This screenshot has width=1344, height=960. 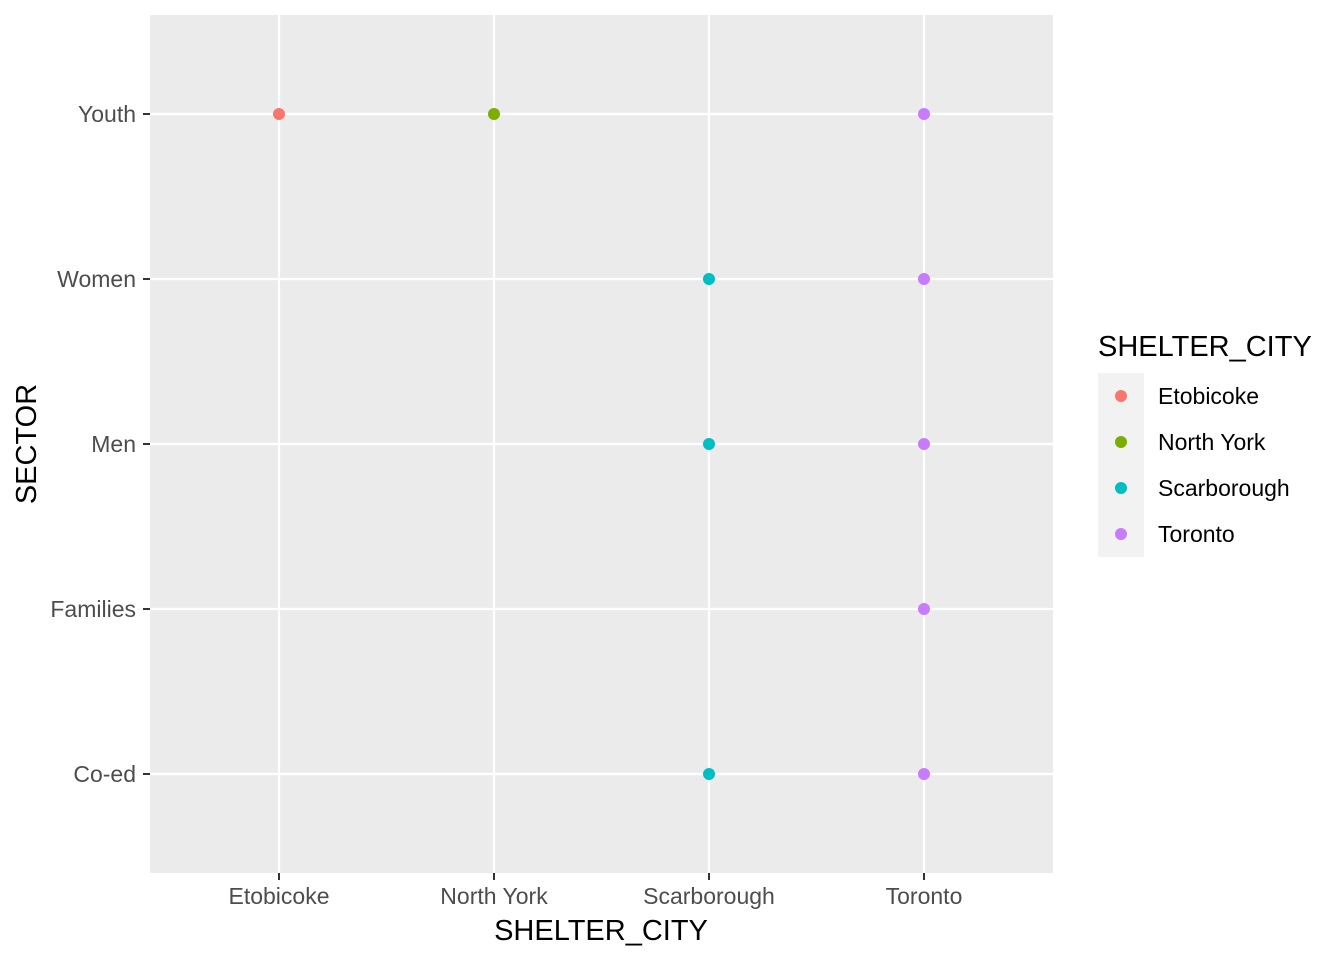 What do you see at coordinates (1208, 396) in the screenshot?
I see `legend-label: Etobicoke` at bounding box center [1208, 396].